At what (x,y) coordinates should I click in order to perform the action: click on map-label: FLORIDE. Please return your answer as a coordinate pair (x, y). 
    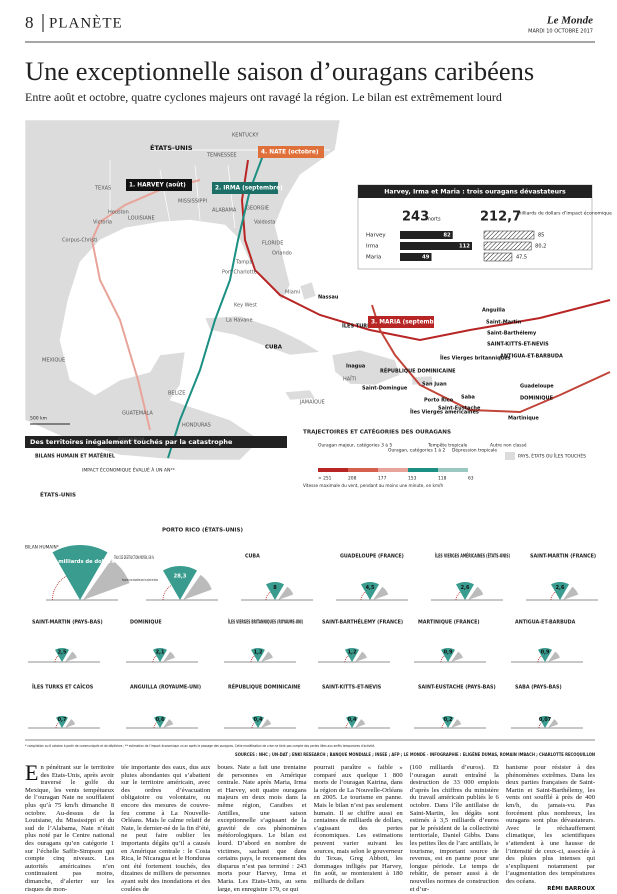
    Looking at the image, I should click on (272, 244).